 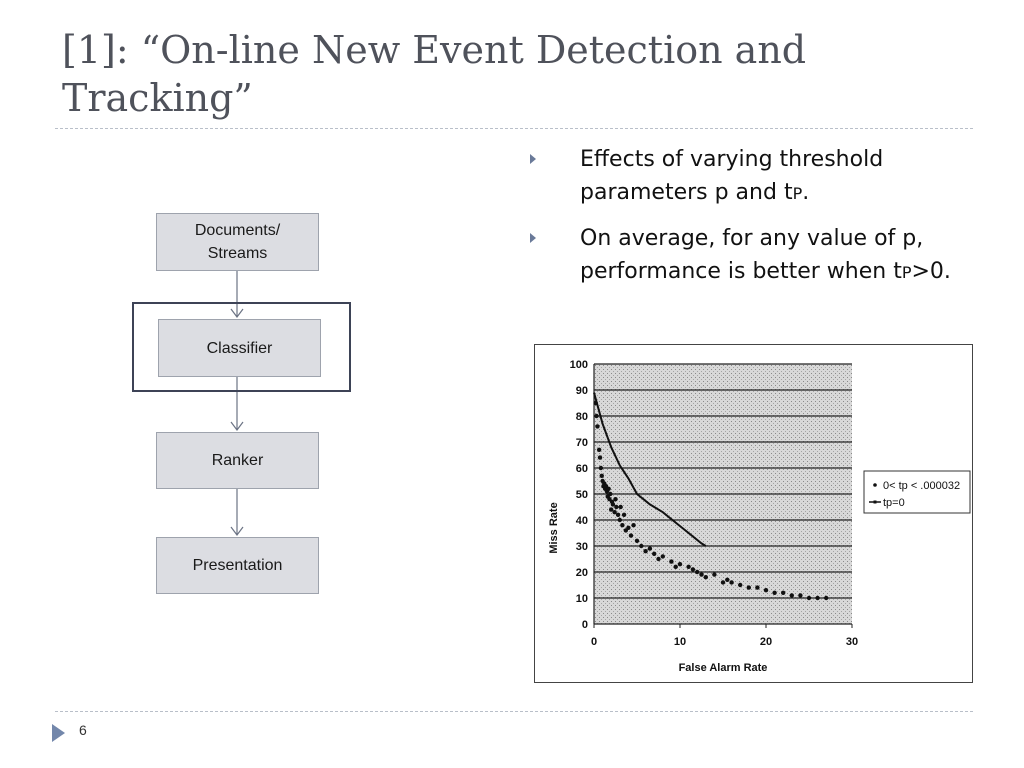 I want to click on arrowhead-ranker, so click(x=237, y=426).